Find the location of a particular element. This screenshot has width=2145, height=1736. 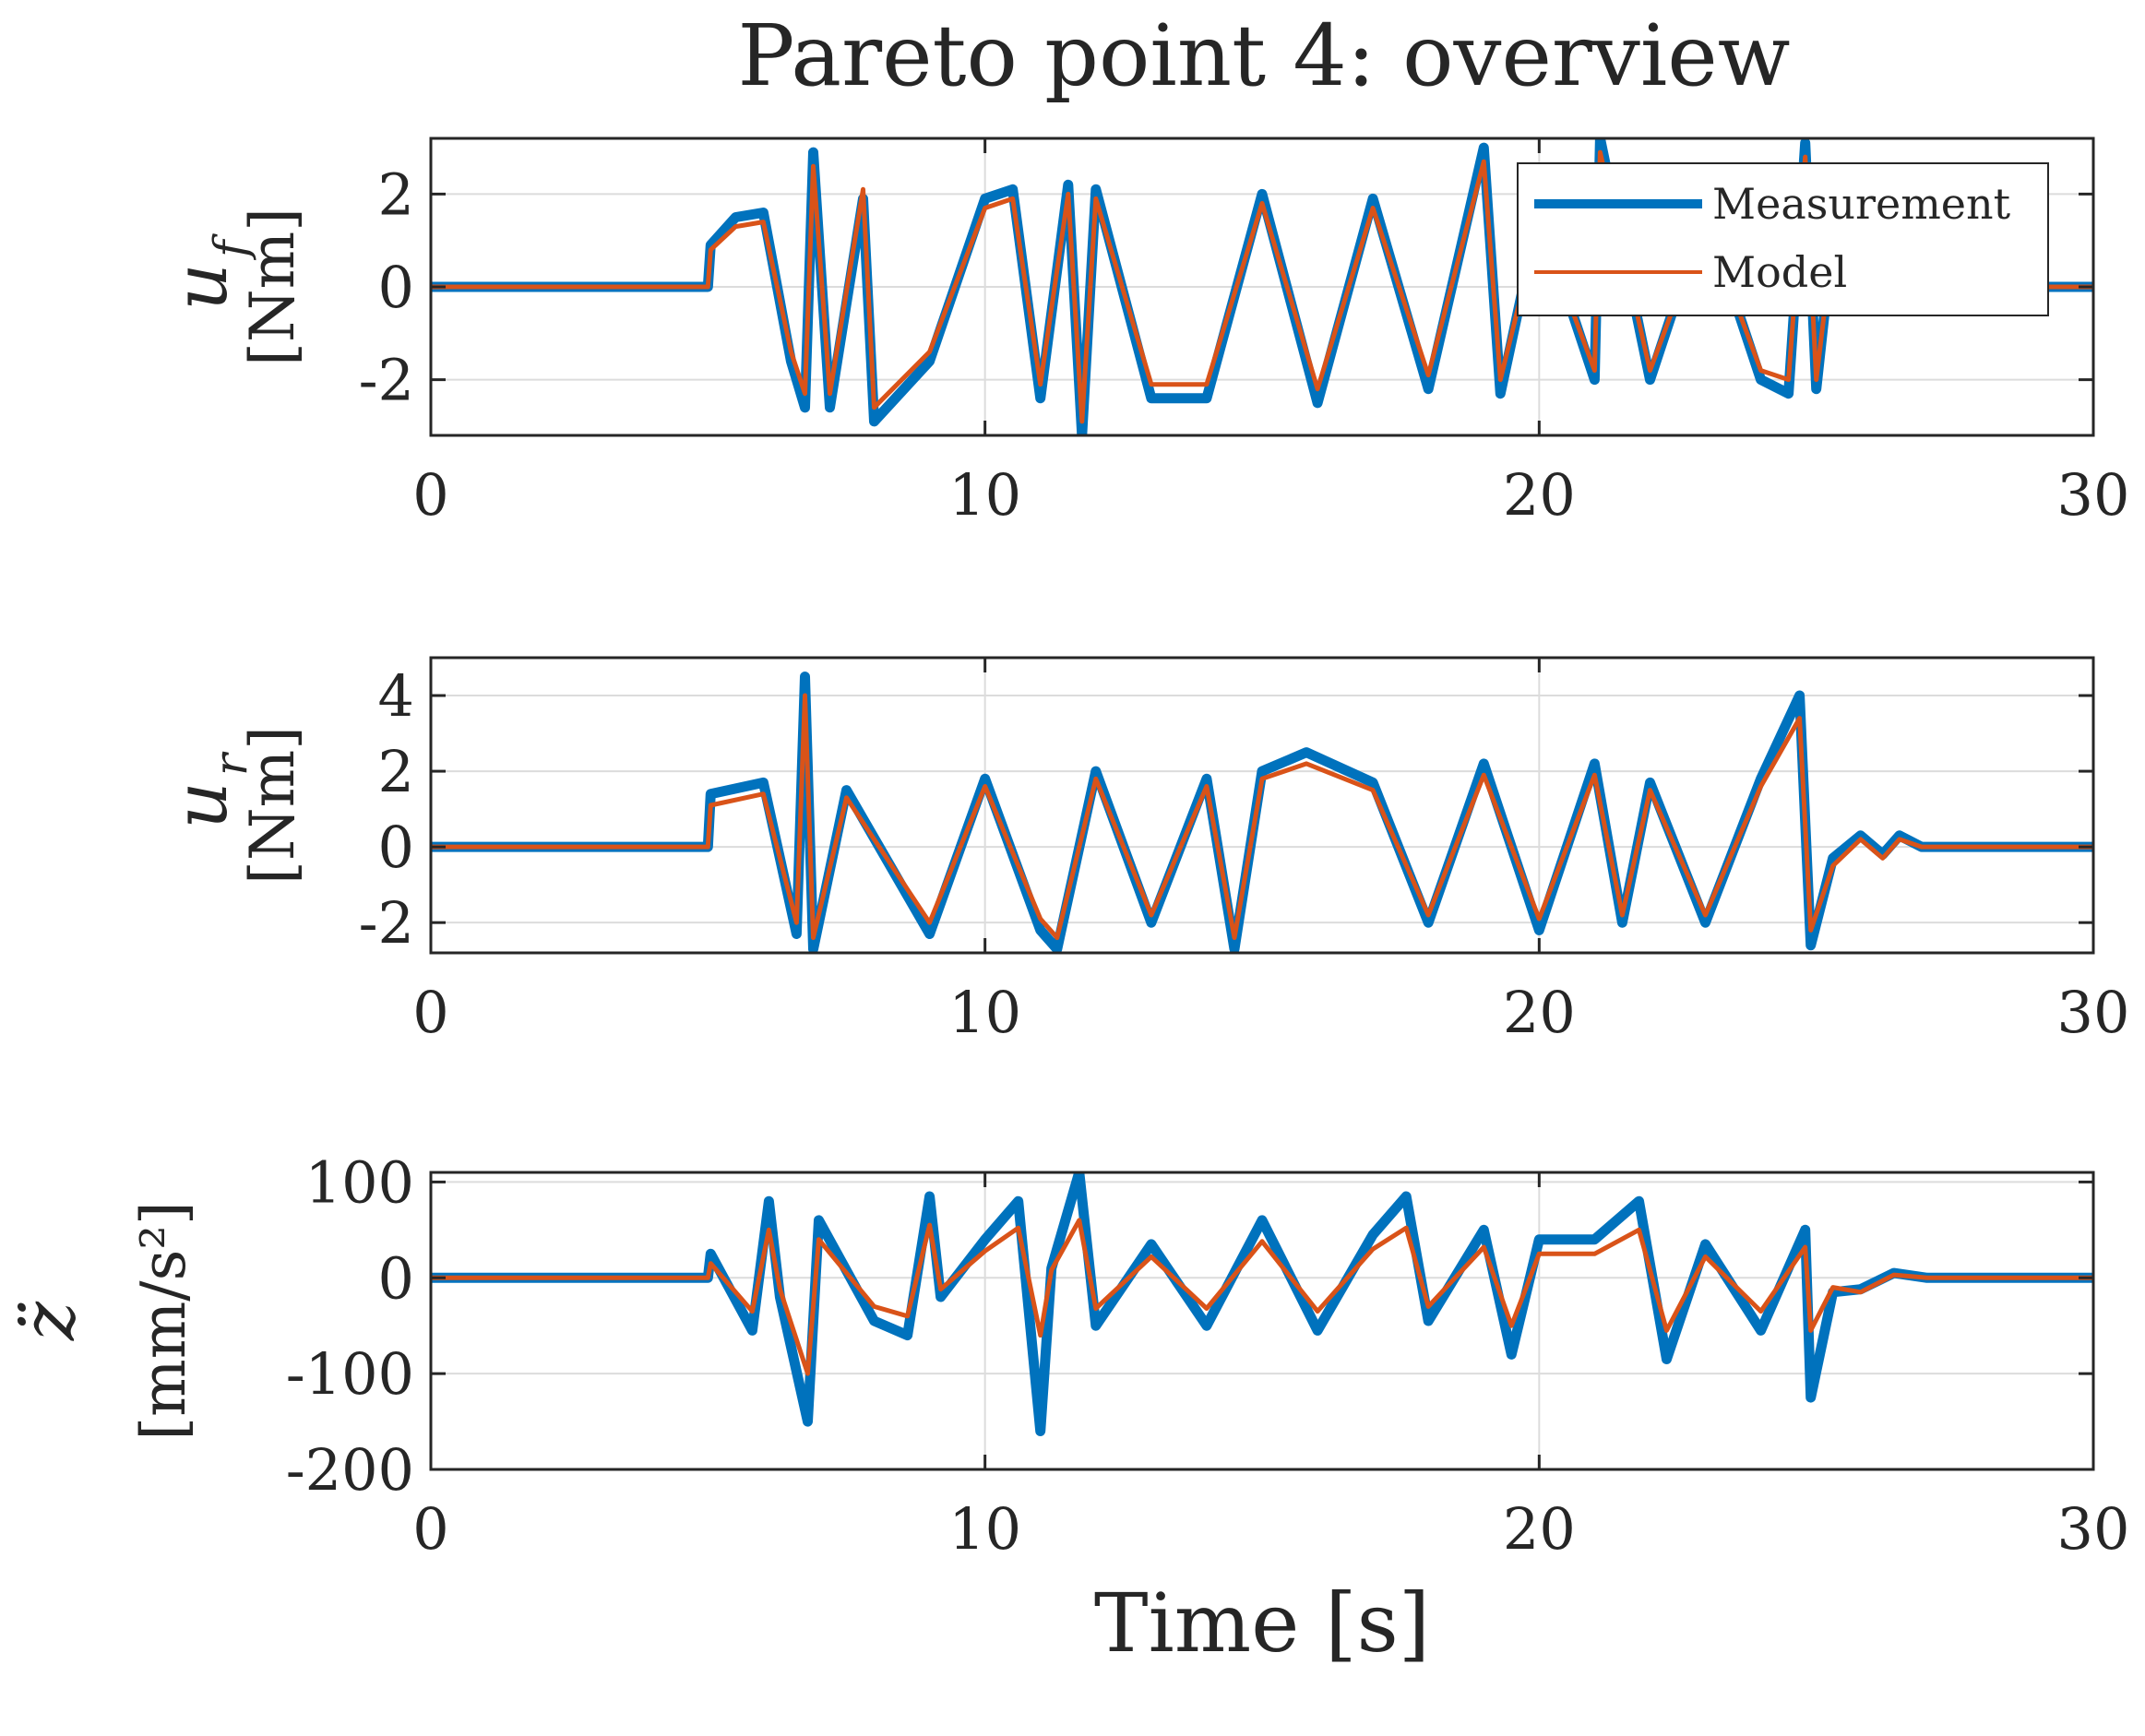

legend-box is located at coordinates (1783, 239).